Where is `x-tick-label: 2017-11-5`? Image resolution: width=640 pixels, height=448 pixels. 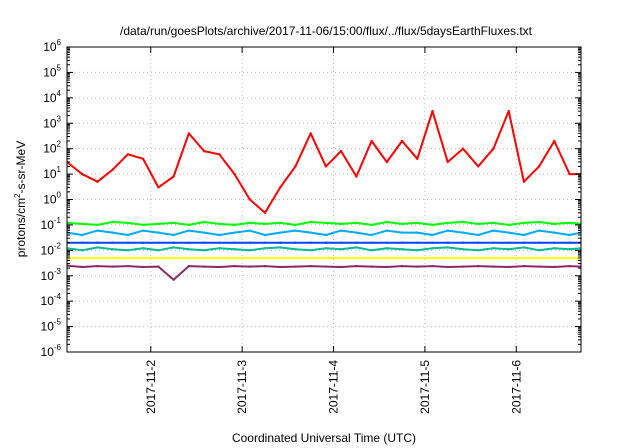
x-tick-label: 2017-11-5 is located at coordinates (425, 387).